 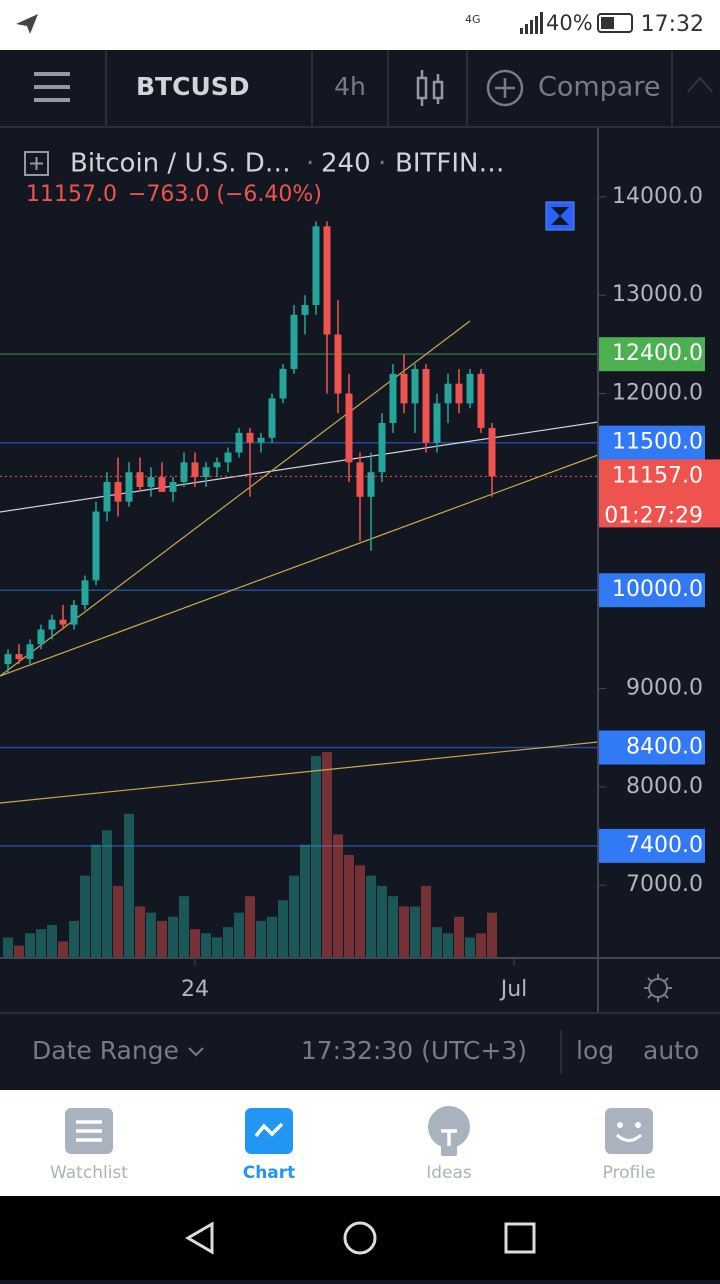 I want to click on alert-icon-glyph, so click(x=560, y=216).